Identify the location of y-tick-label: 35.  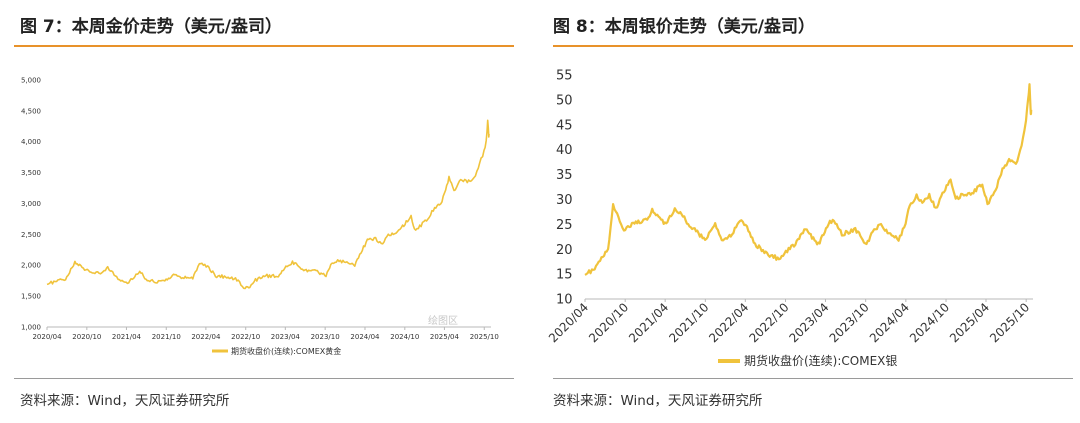
(564, 175).